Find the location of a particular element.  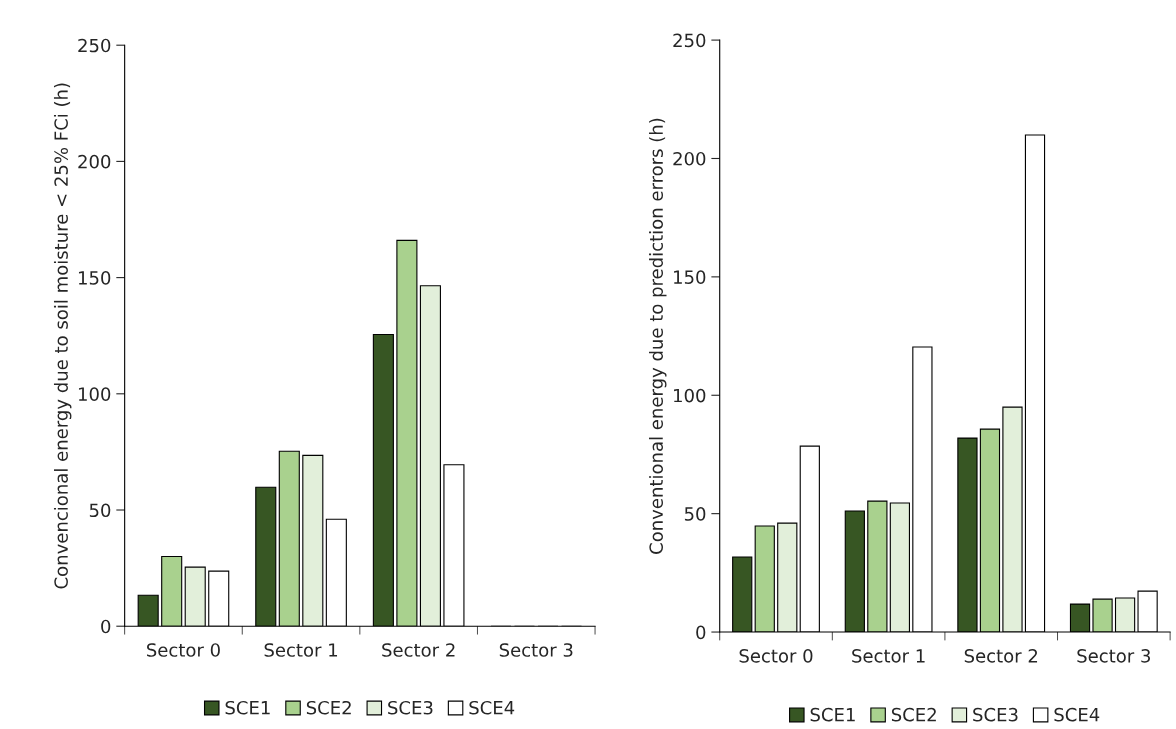

y-axis-title: Conventional energy due to prediction errors (h) is located at coordinates (658, 336).